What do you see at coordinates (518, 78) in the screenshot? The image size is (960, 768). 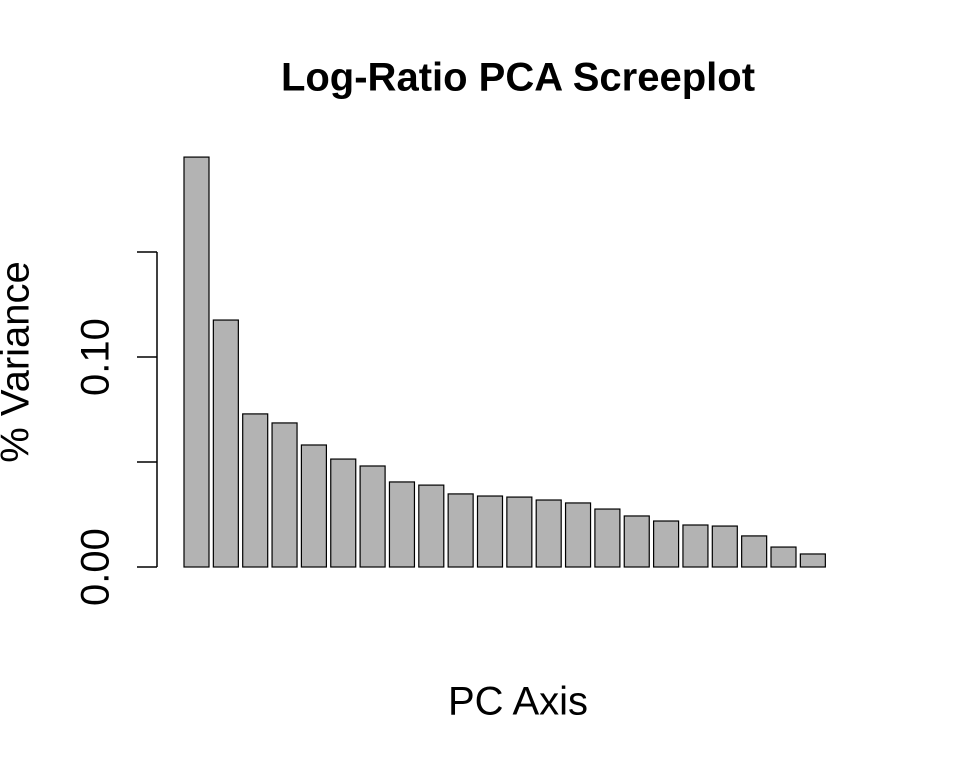 I see `chart-title: Log-Ratio PCA Screeplot` at bounding box center [518, 78].